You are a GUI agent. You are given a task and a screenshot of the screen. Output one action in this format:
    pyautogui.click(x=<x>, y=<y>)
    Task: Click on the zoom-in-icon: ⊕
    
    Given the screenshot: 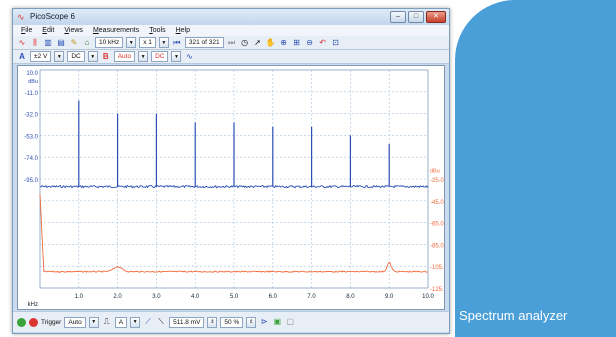 What is the action you would take?
    pyautogui.click(x=283, y=42)
    